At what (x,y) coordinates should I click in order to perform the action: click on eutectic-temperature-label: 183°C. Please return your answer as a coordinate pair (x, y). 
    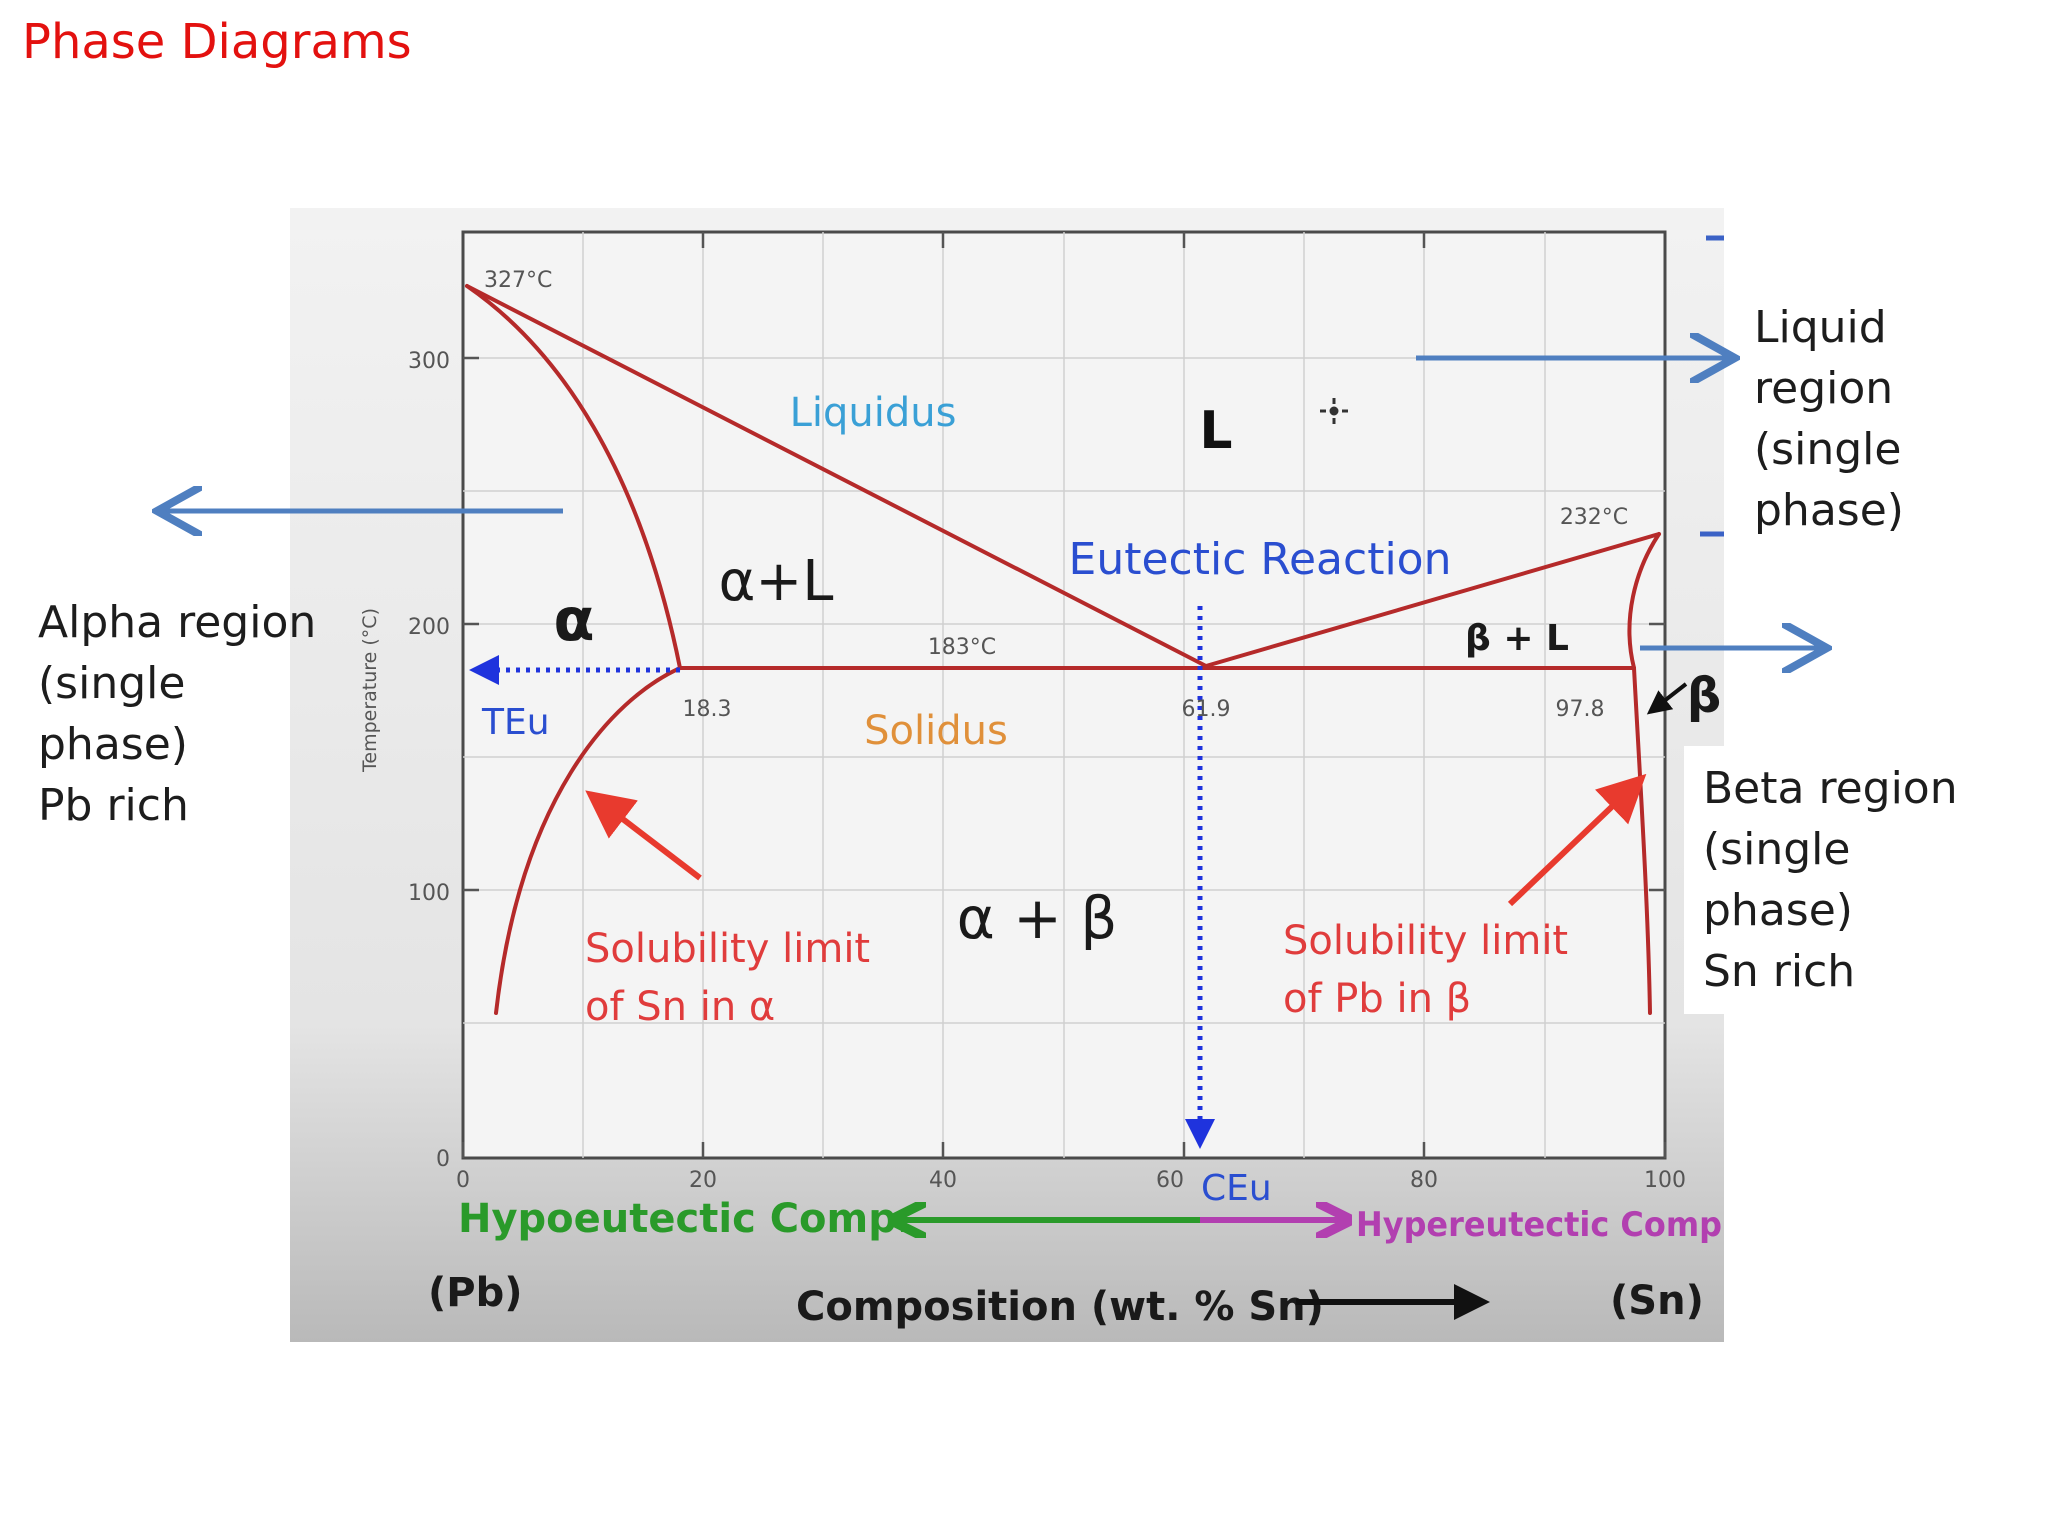
    Looking at the image, I should click on (962, 647).